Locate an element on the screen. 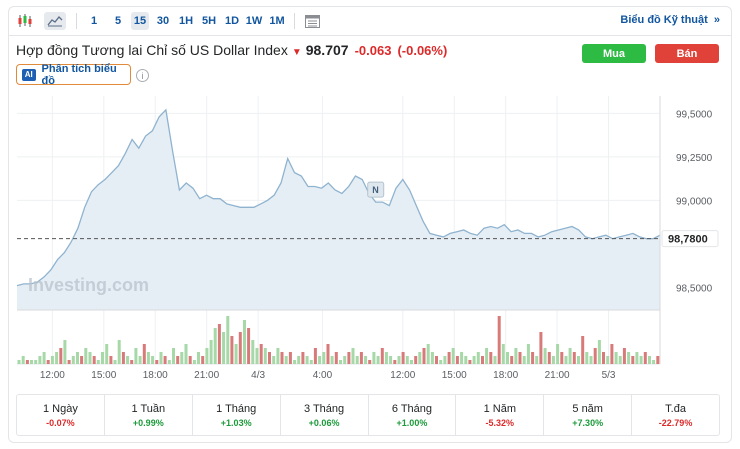 Image resolution: width=740 pixels, height=449 pixels. period-6m: 6 Tháng +1.00% is located at coordinates (413, 415).